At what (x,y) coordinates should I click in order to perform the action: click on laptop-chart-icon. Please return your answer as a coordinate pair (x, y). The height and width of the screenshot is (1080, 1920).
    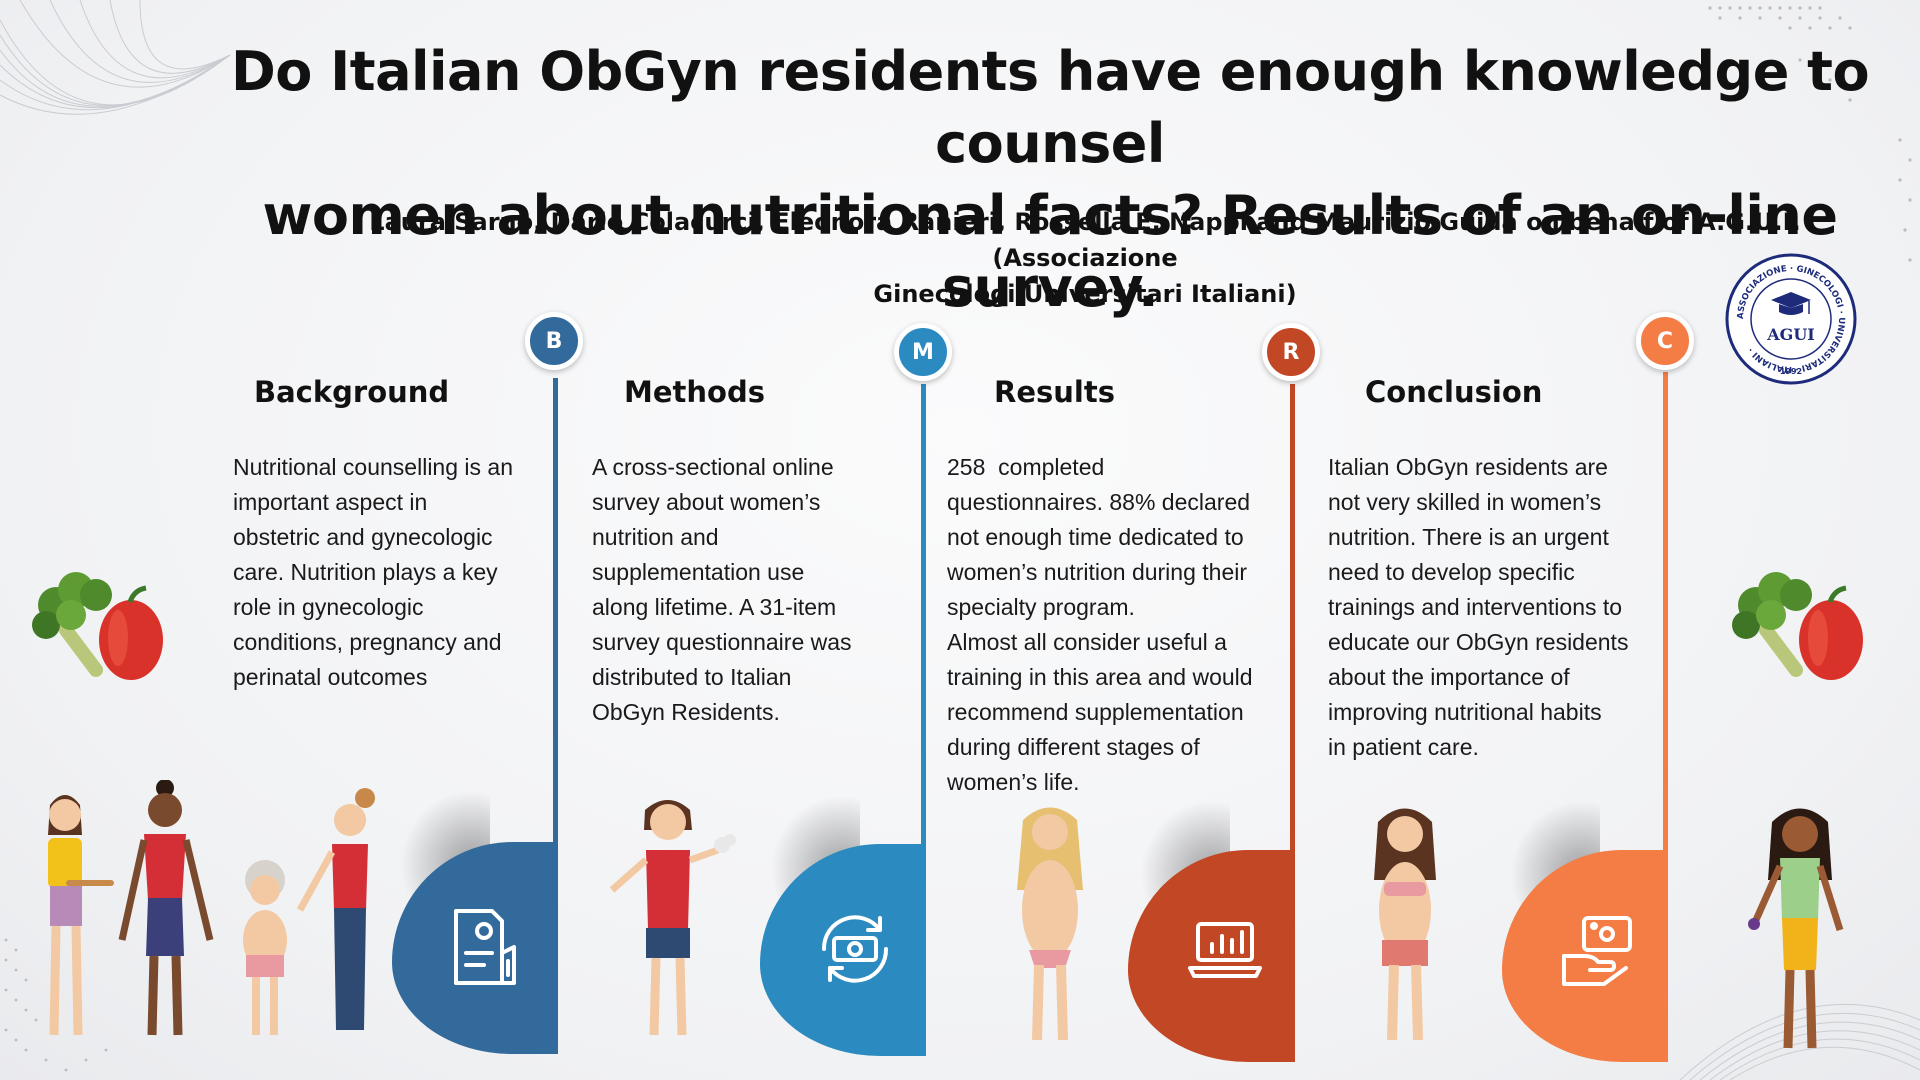
    Looking at the image, I should click on (1225, 949).